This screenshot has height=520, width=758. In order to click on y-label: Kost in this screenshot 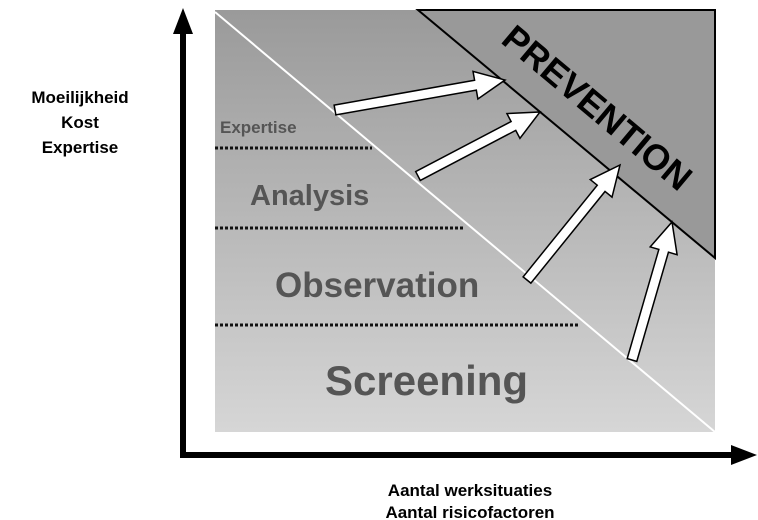, I will do `click(80, 122)`.